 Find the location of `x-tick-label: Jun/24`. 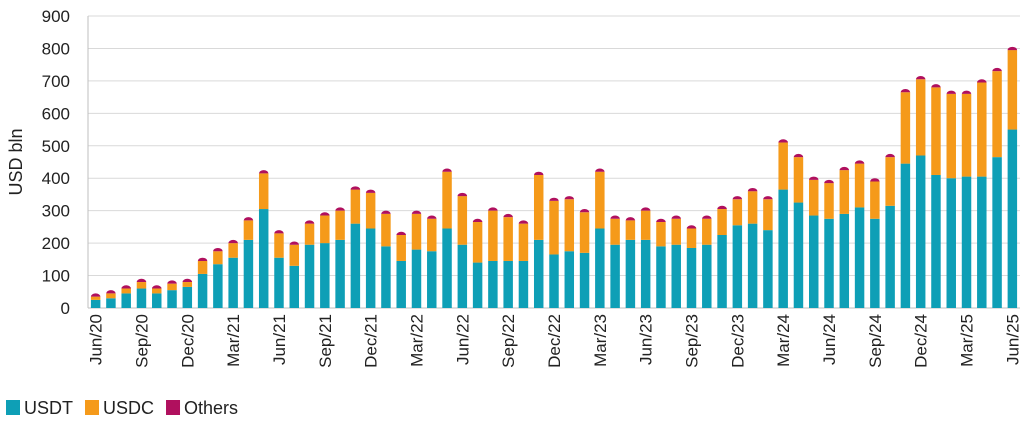

x-tick-label: Jun/24 is located at coordinates (829, 339).